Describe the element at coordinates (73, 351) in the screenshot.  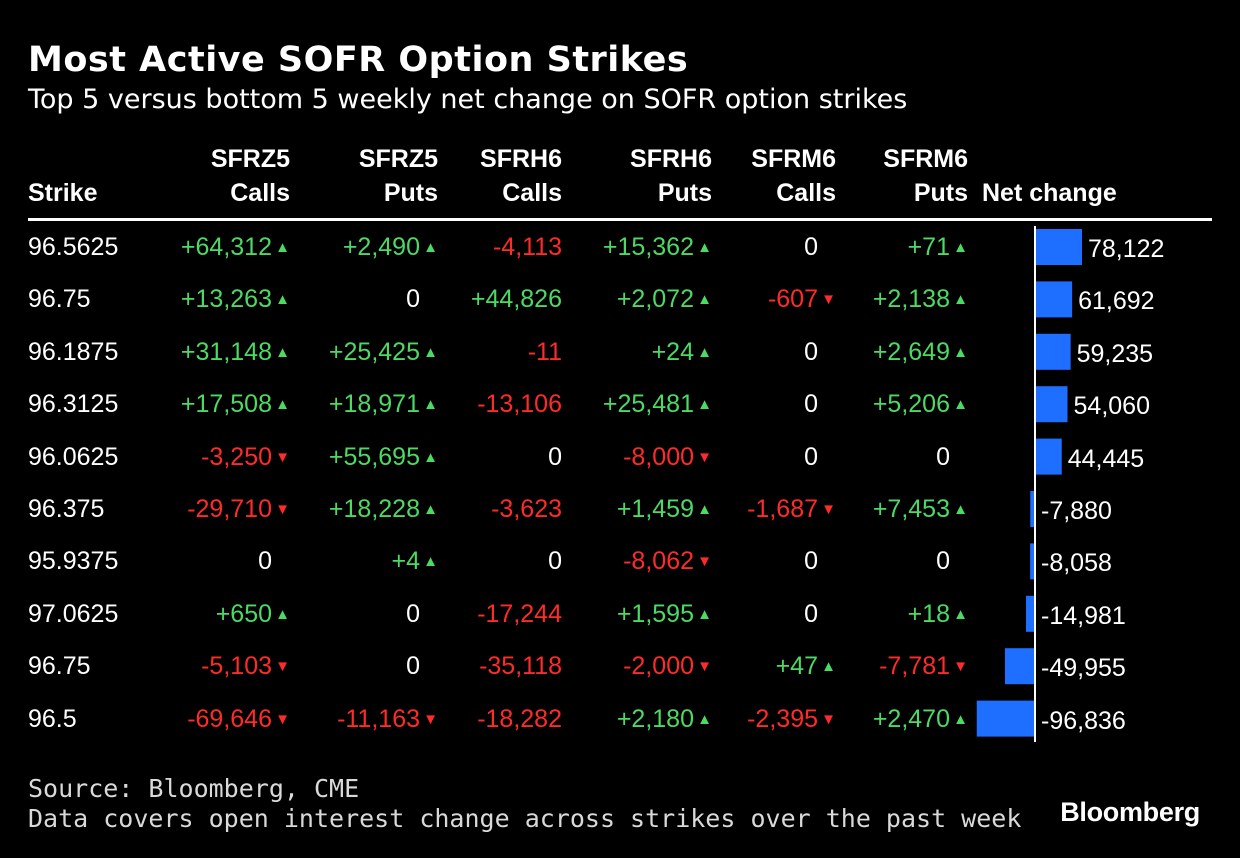
I see `strike-cell: 96.1875` at that location.